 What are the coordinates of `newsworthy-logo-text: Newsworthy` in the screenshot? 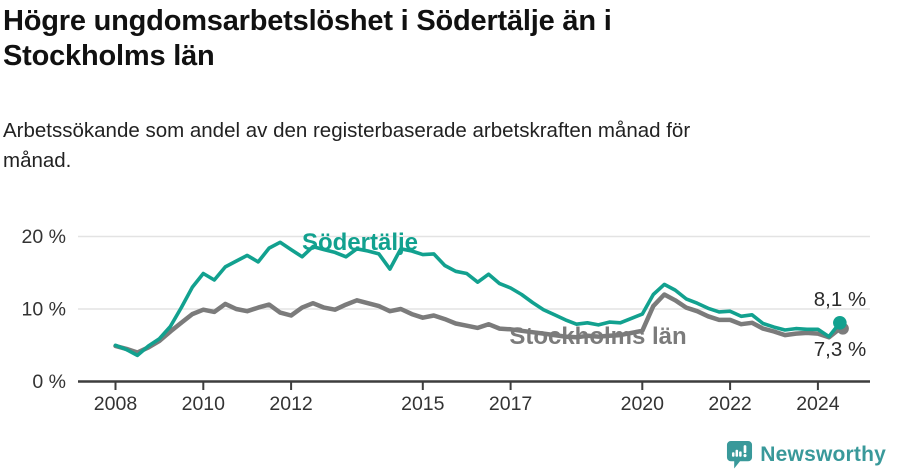 It's located at (823, 454).